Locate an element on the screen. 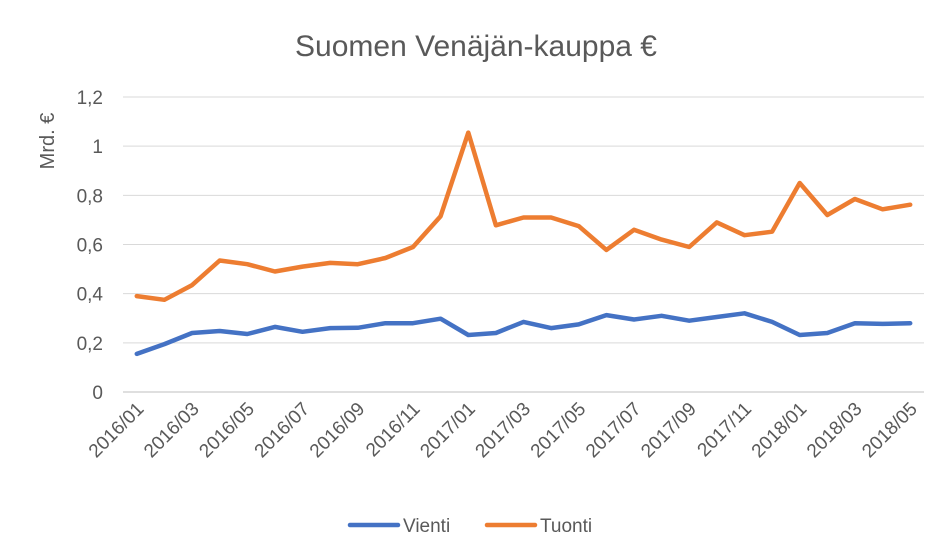 This screenshot has height=560, width=952. x-tick-label: 2016/01 is located at coordinates (116, 430).